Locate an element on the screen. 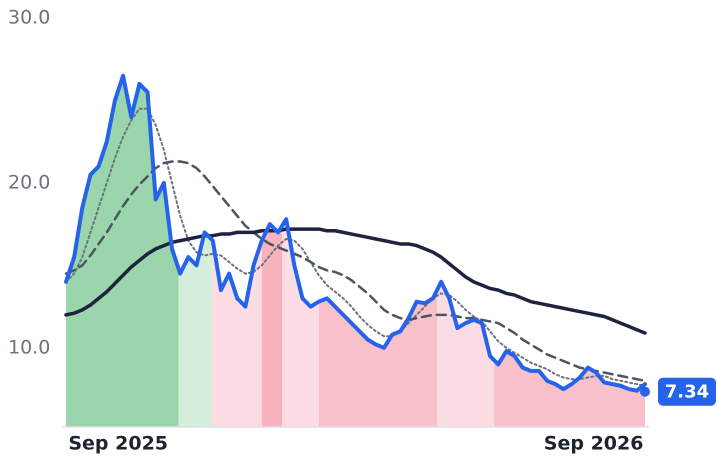  current-badge is located at coordinates (687, 391).